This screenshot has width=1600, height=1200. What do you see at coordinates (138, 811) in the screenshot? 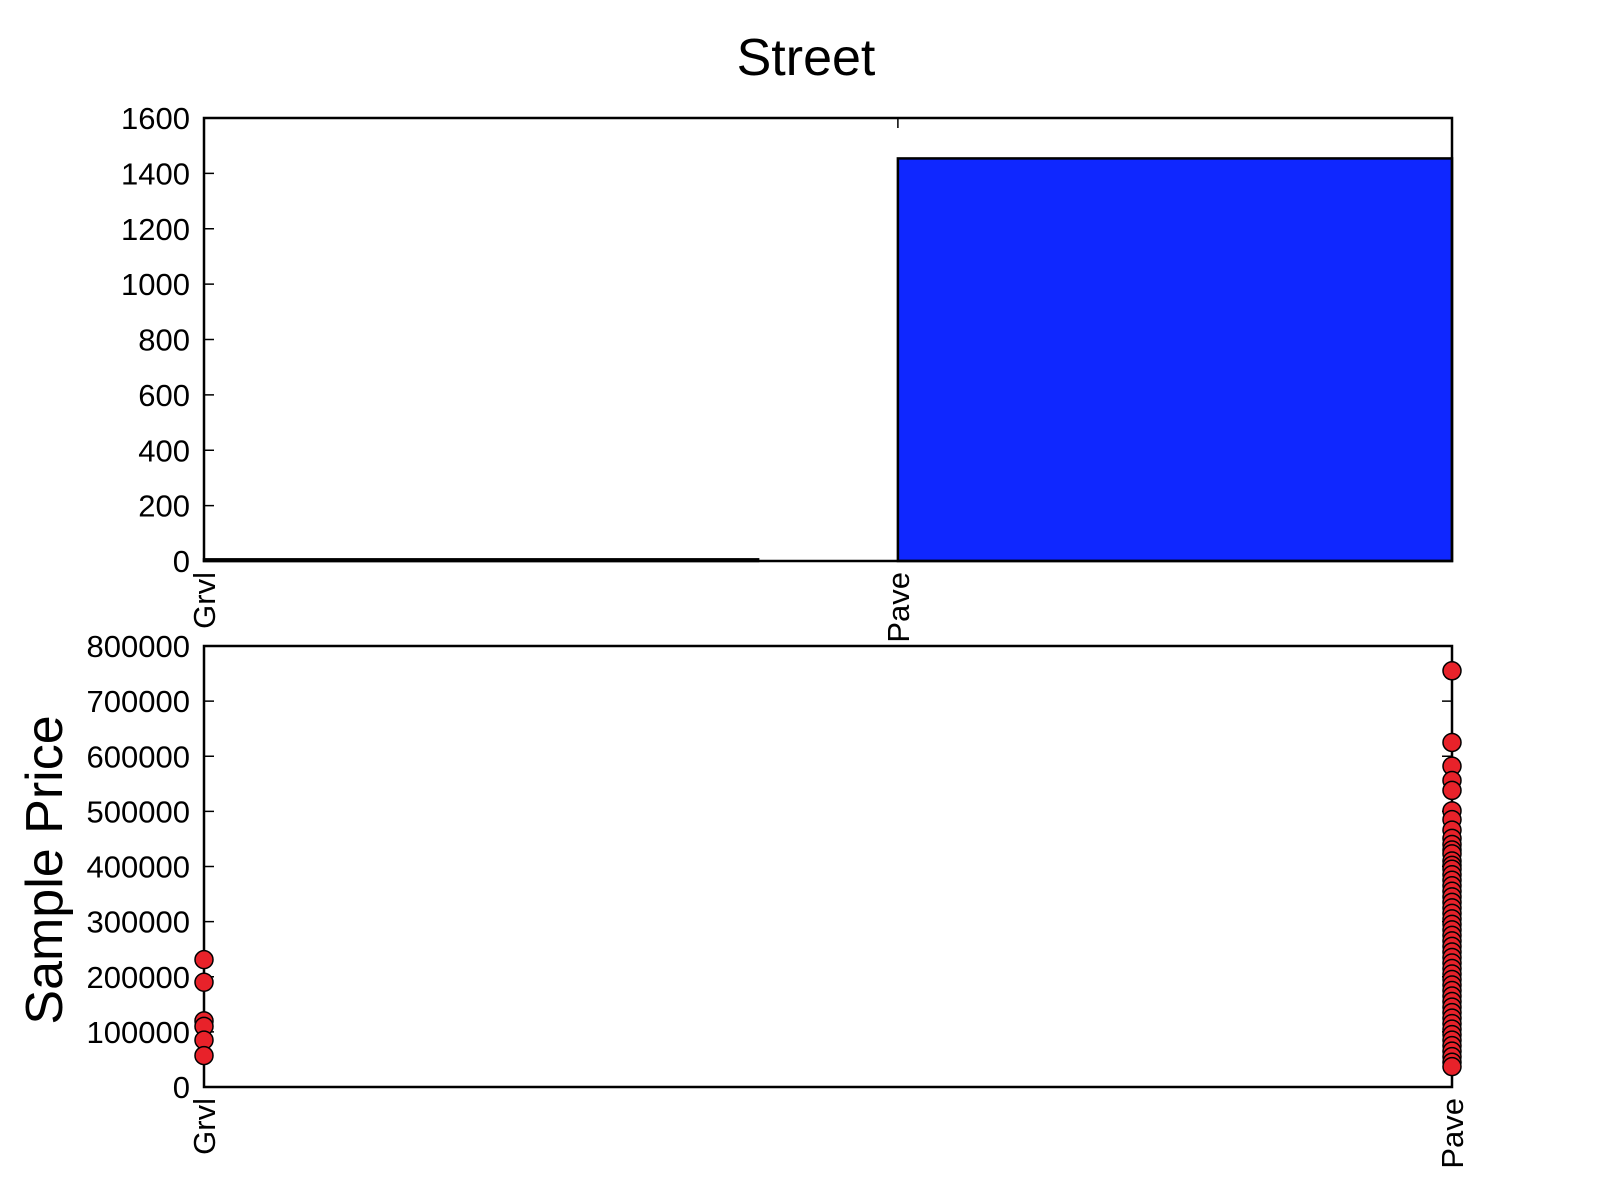
I see `scatter-y-tick-label: 500000` at bounding box center [138, 811].